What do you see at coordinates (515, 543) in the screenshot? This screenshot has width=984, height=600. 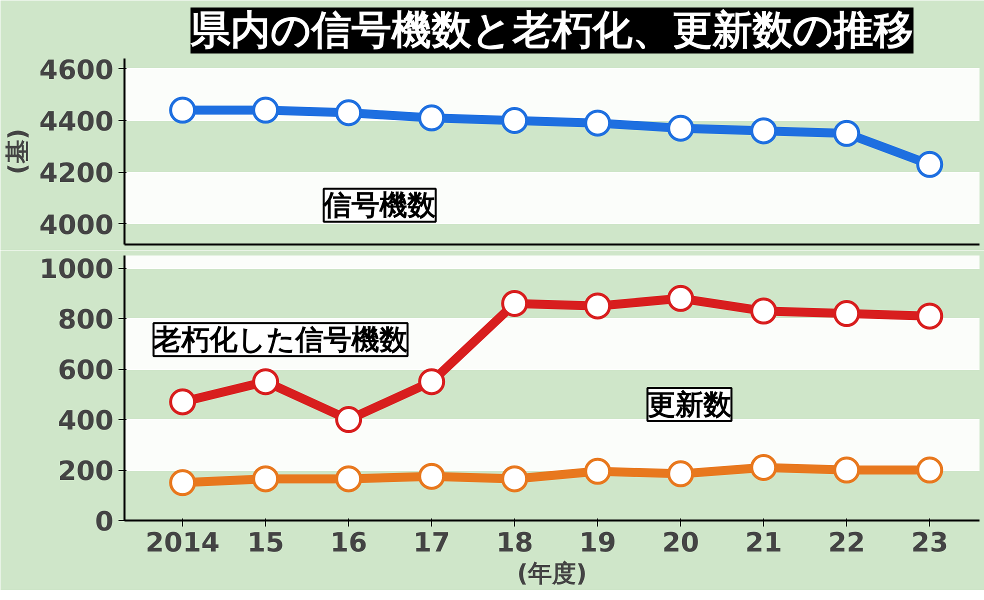 I see `x-tick-label: 18` at bounding box center [515, 543].